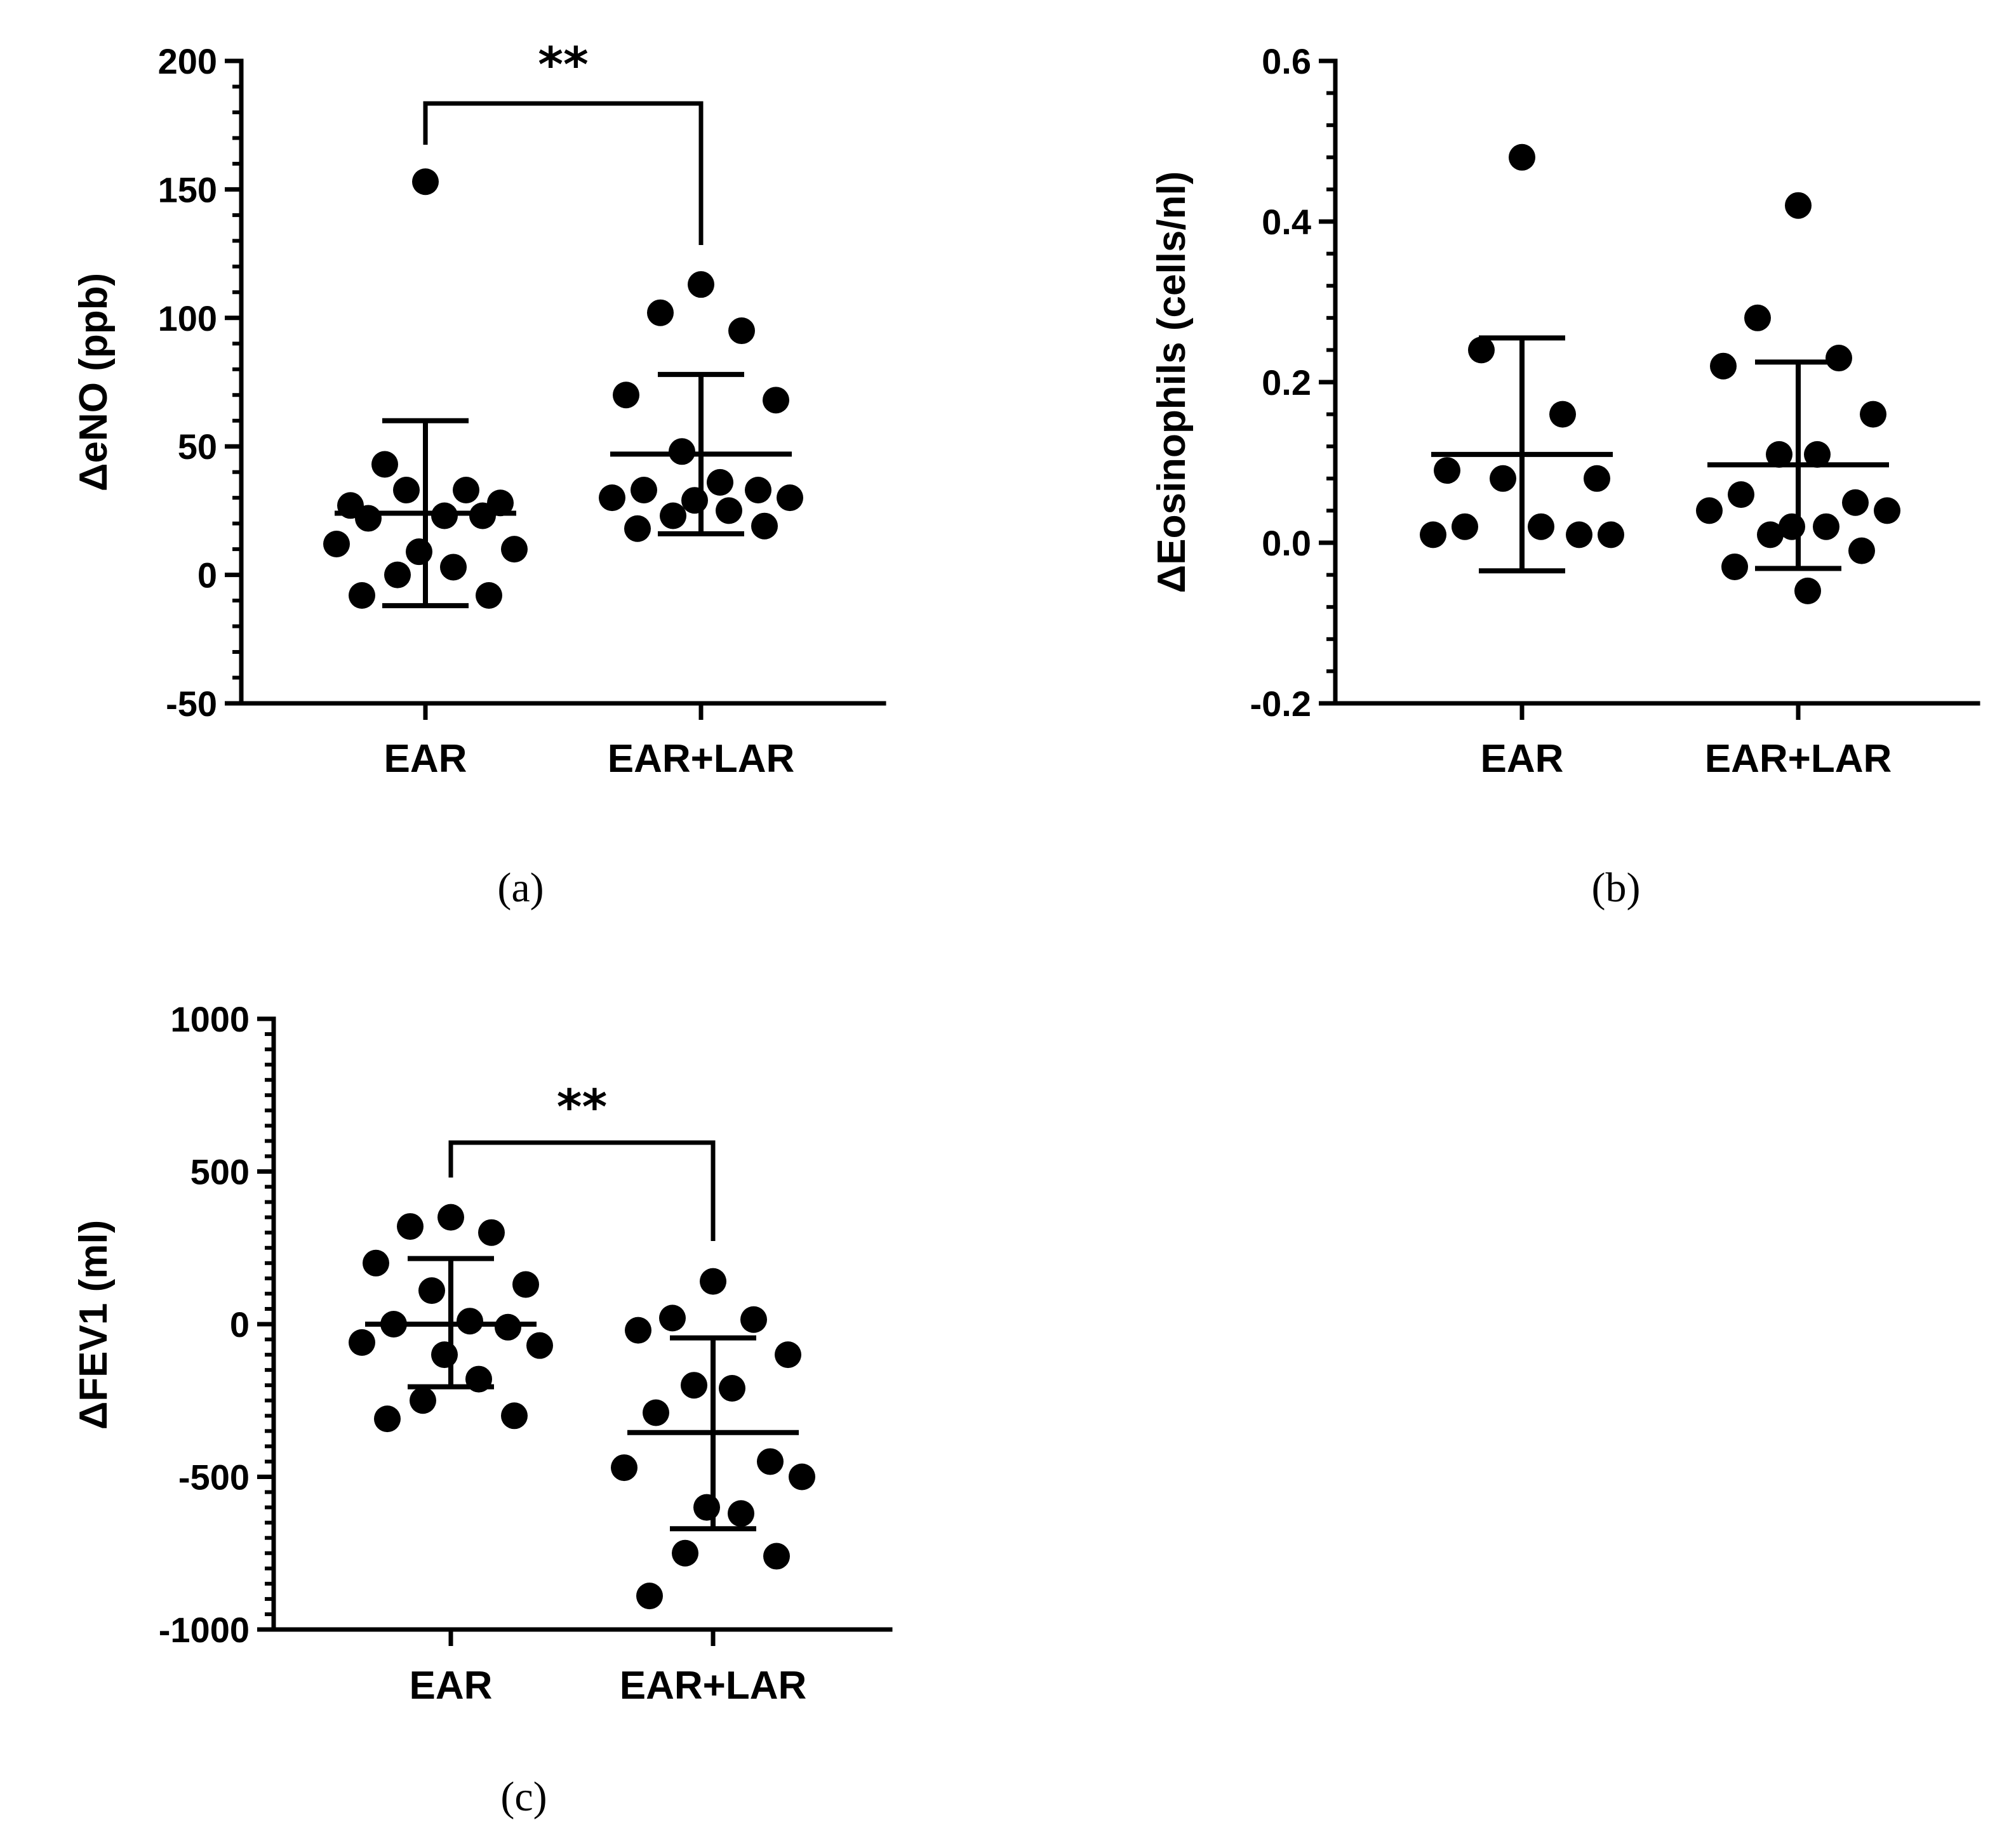  What do you see at coordinates (191, 704) in the screenshot?
I see `y-tick-label: -50` at bounding box center [191, 704].